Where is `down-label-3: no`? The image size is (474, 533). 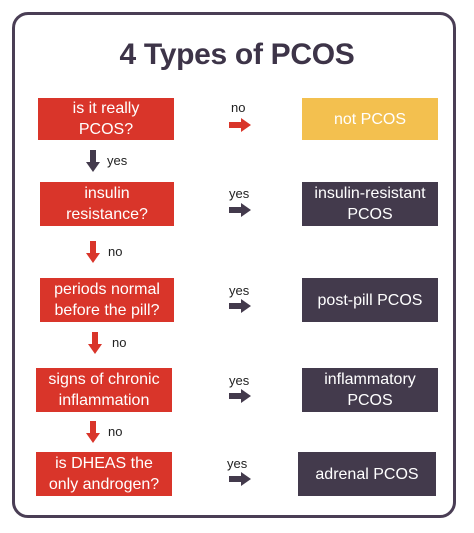 down-label-3: no is located at coordinates (119, 342).